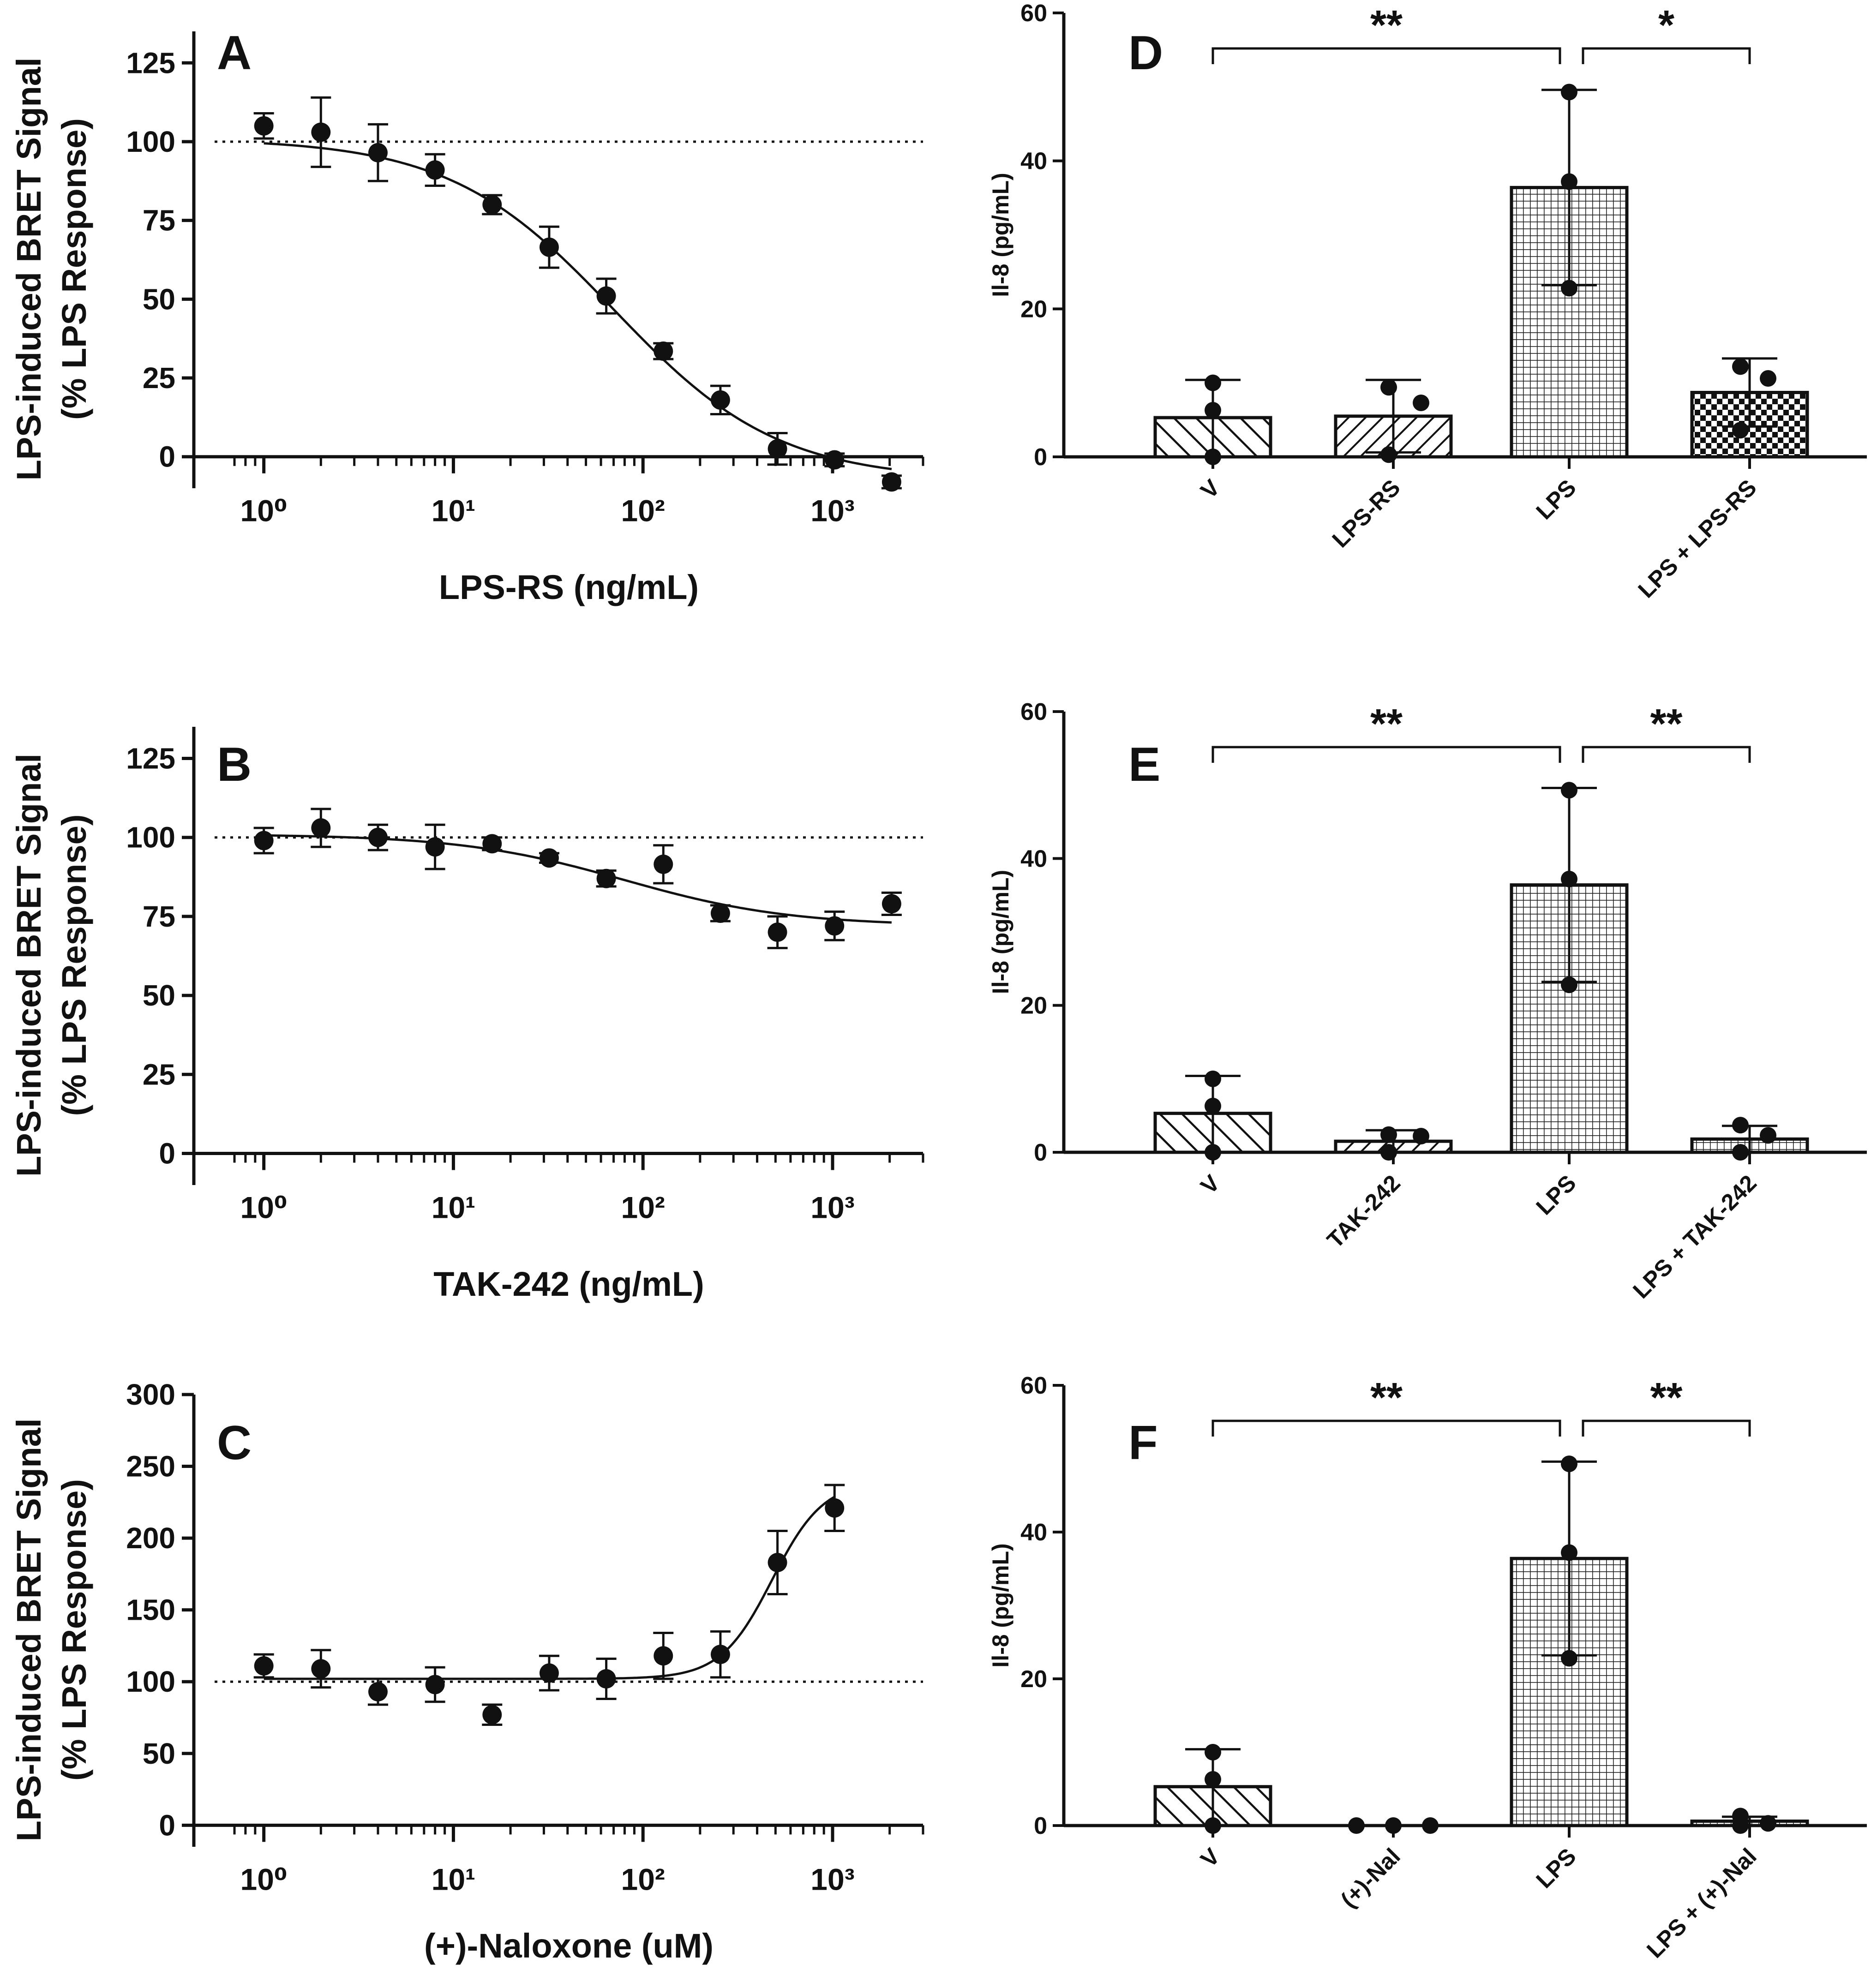 The height and width of the screenshot is (1988, 1871). Describe the element at coordinates (235, 53) in the screenshot. I see `panel-label-a: A` at that location.